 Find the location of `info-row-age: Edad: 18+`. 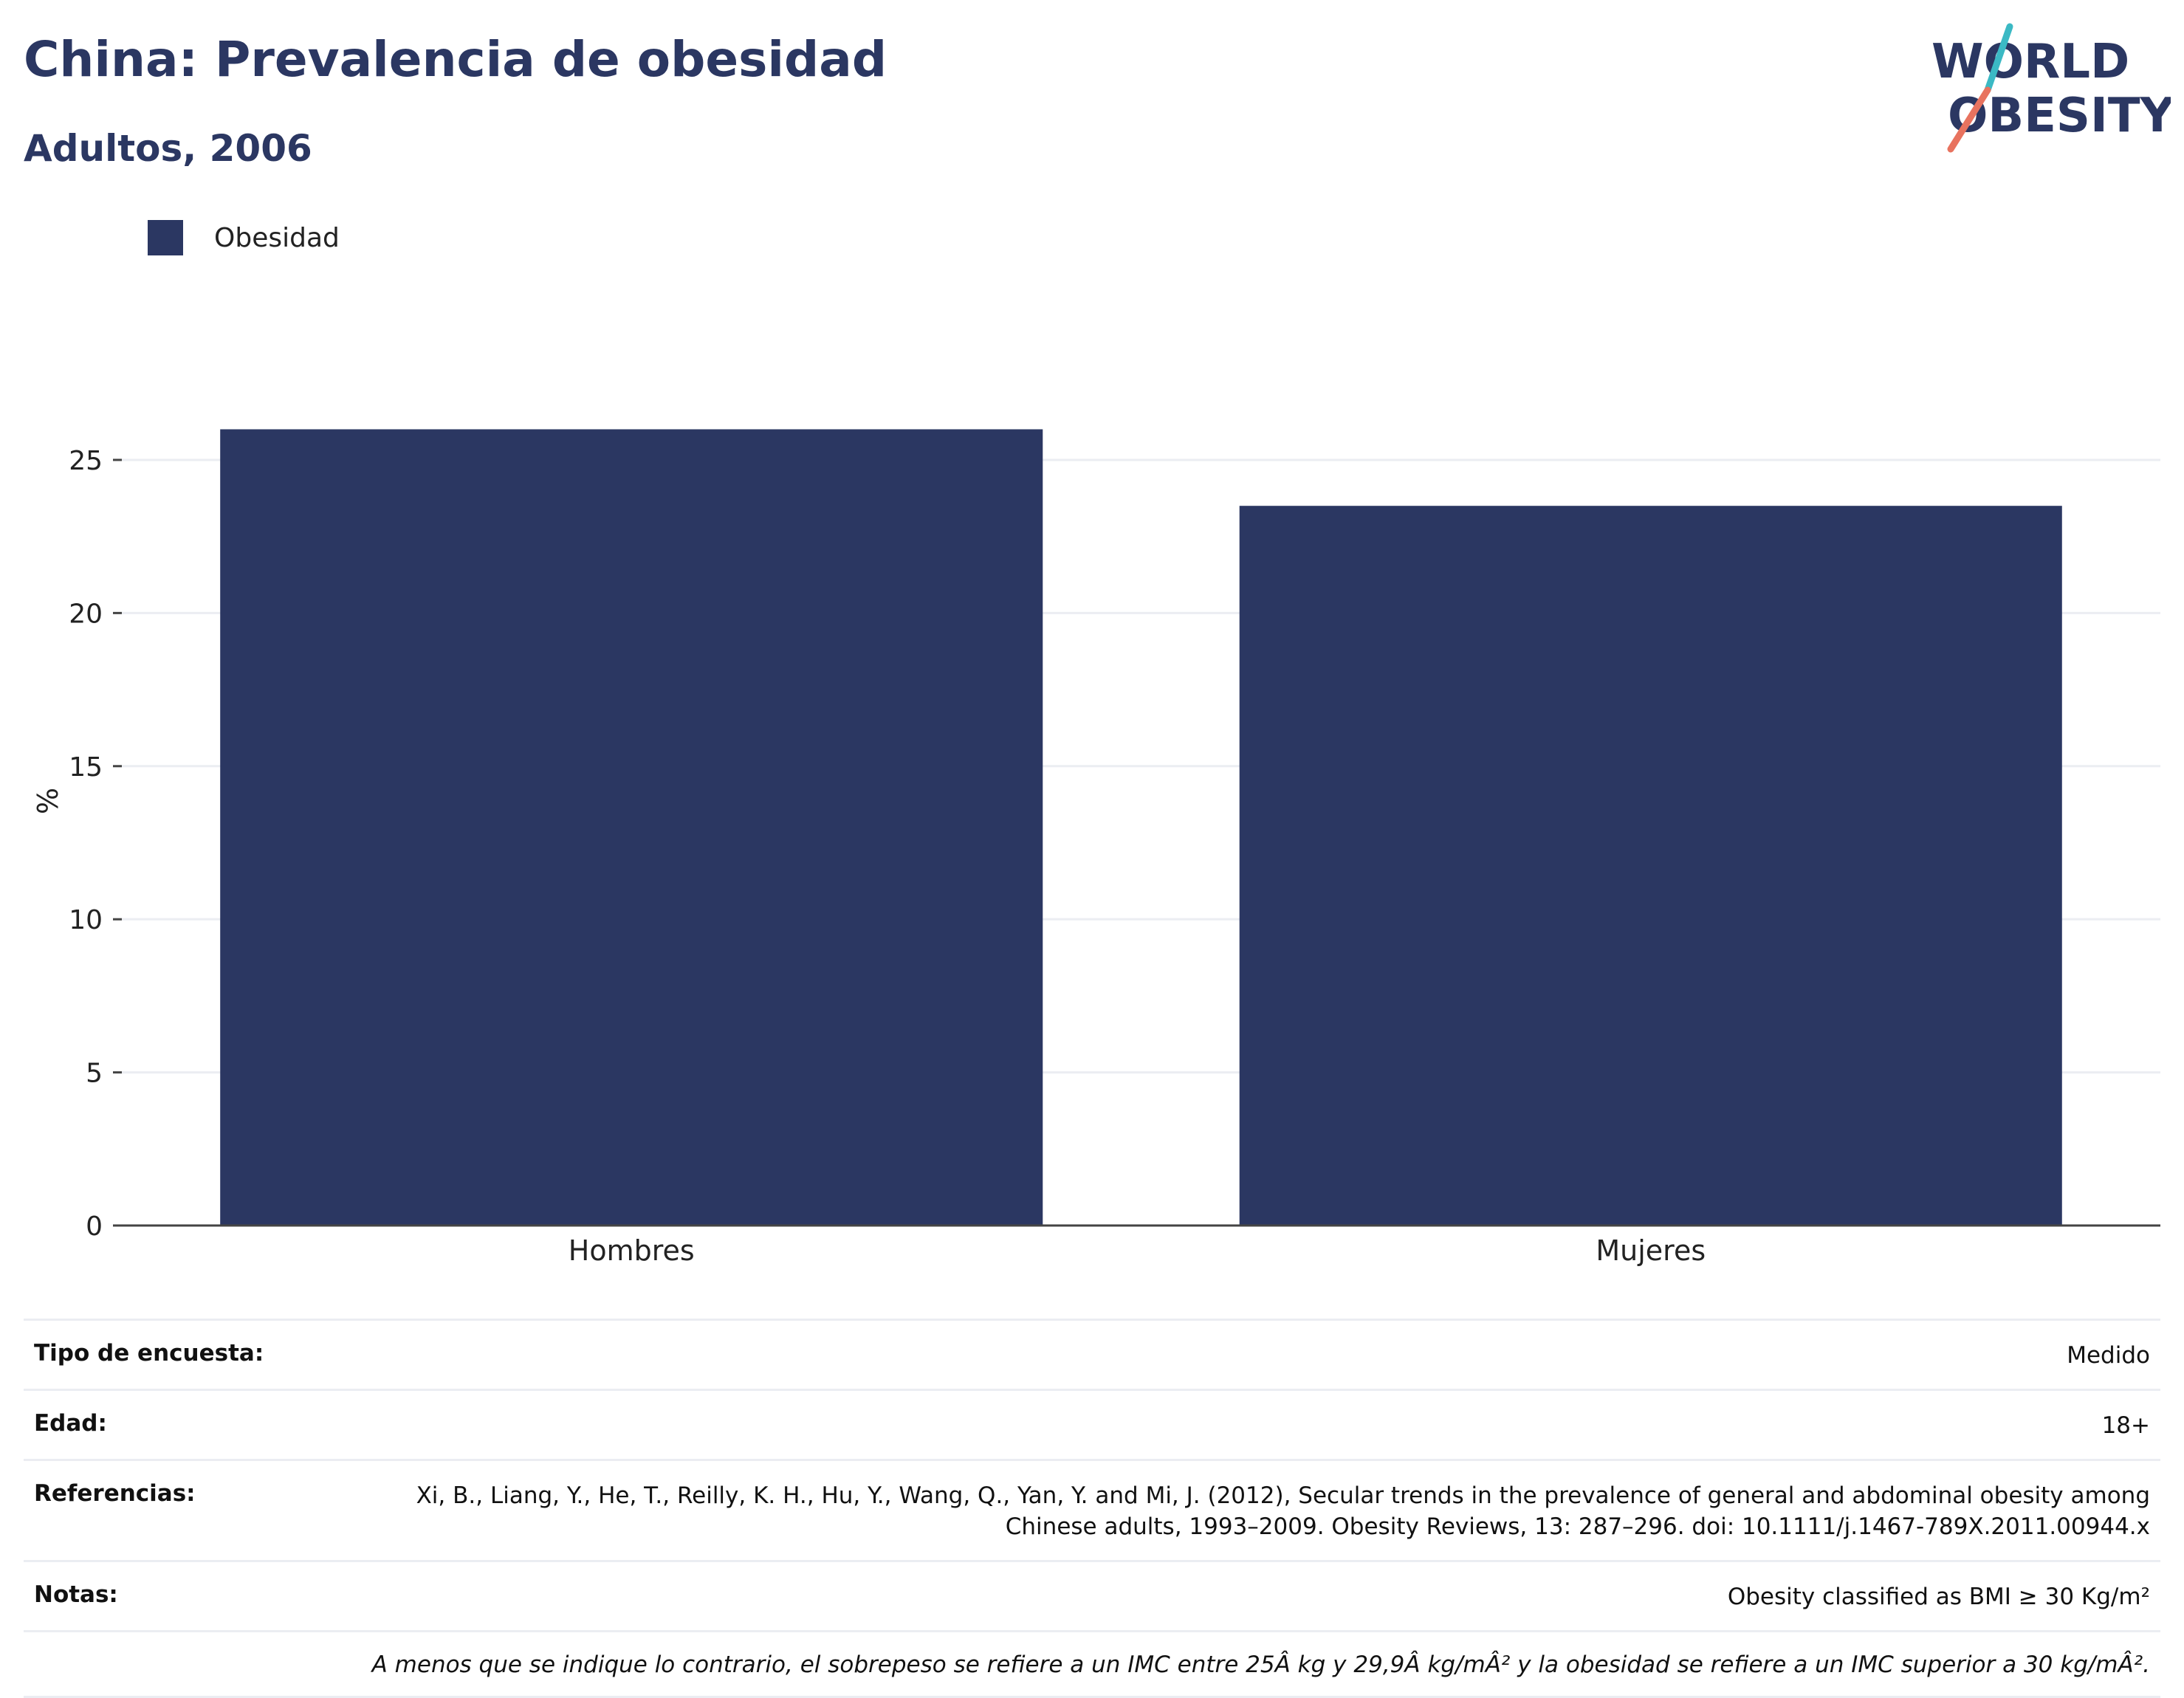

info-row-age: Edad: 18+ is located at coordinates (1092, 1424).